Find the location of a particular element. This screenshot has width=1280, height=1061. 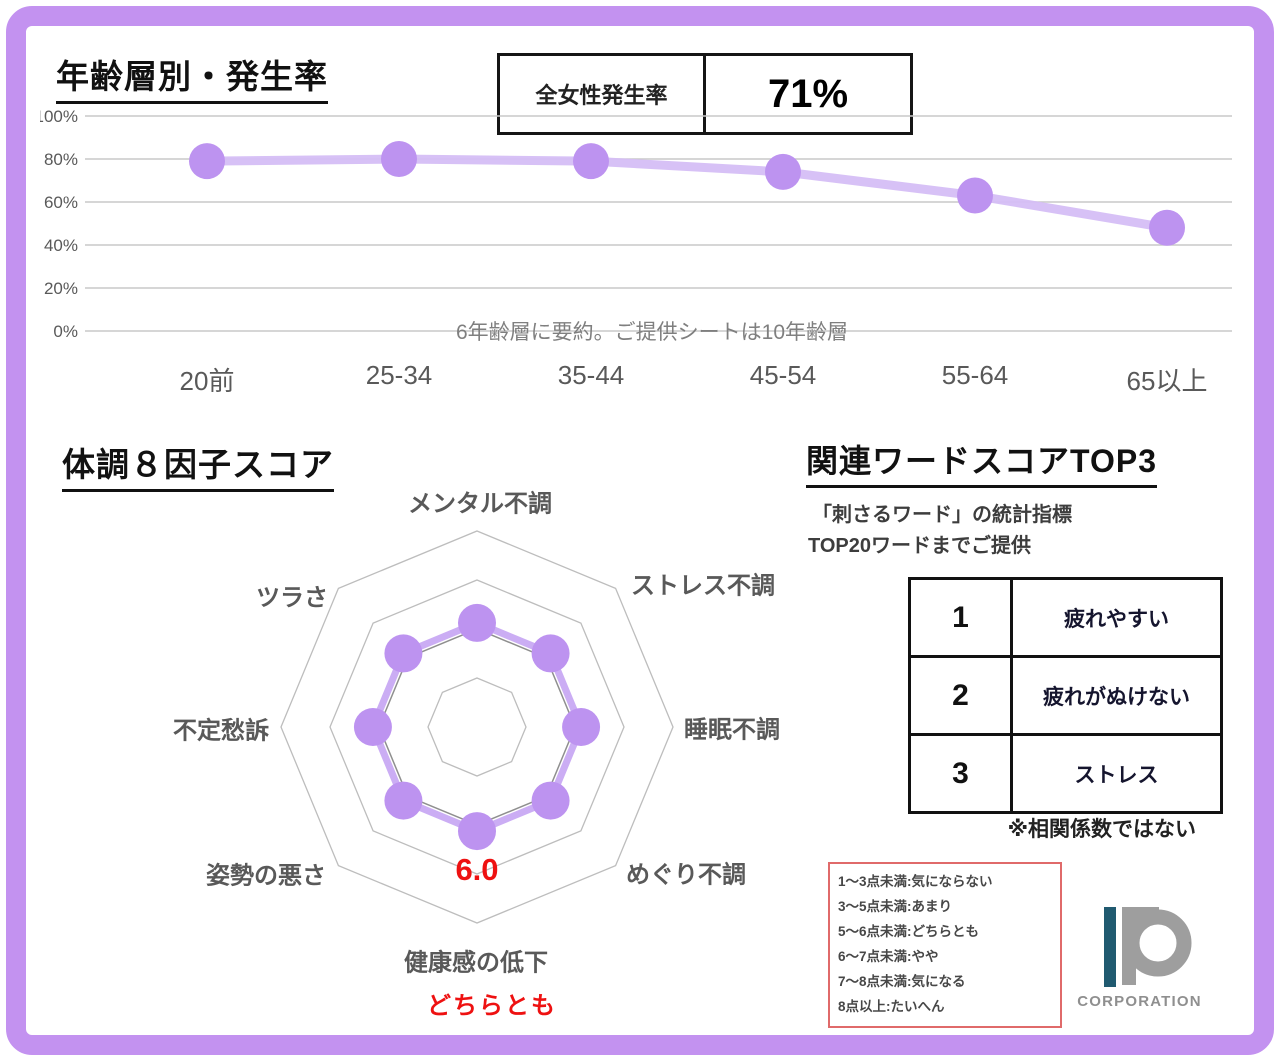

company-logo-icon is located at coordinates (1148, 947).